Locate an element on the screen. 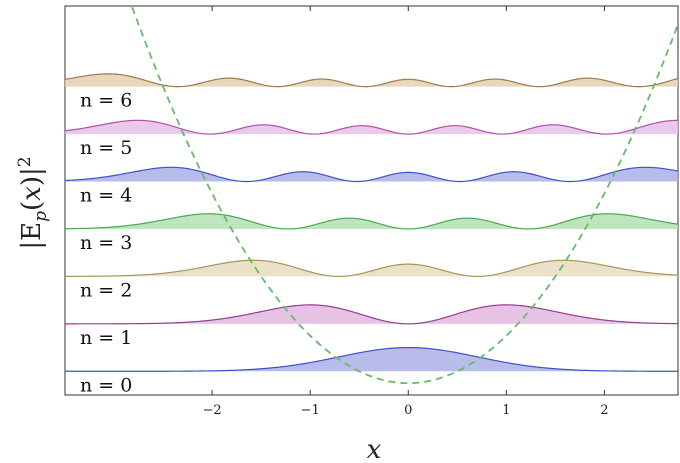 This screenshot has height=463, width=680. density-curve-n3 is located at coordinates (371, 221).